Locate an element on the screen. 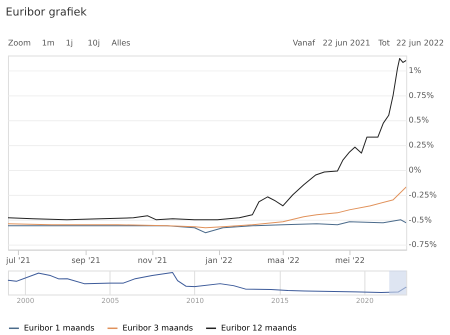 The image size is (450, 335). x-tick-label: jul '21 is located at coordinates (17, 261).